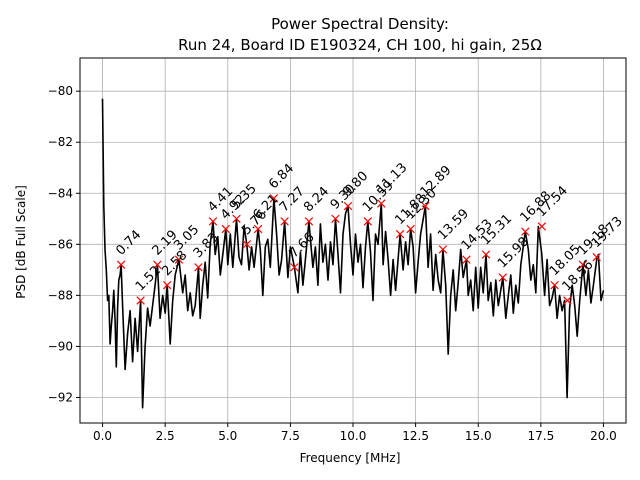 This screenshot has height=480, width=640. What do you see at coordinates (227, 436) in the screenshot?
I see `x-tick-label: 5.0` at bounding box center [227, 436].